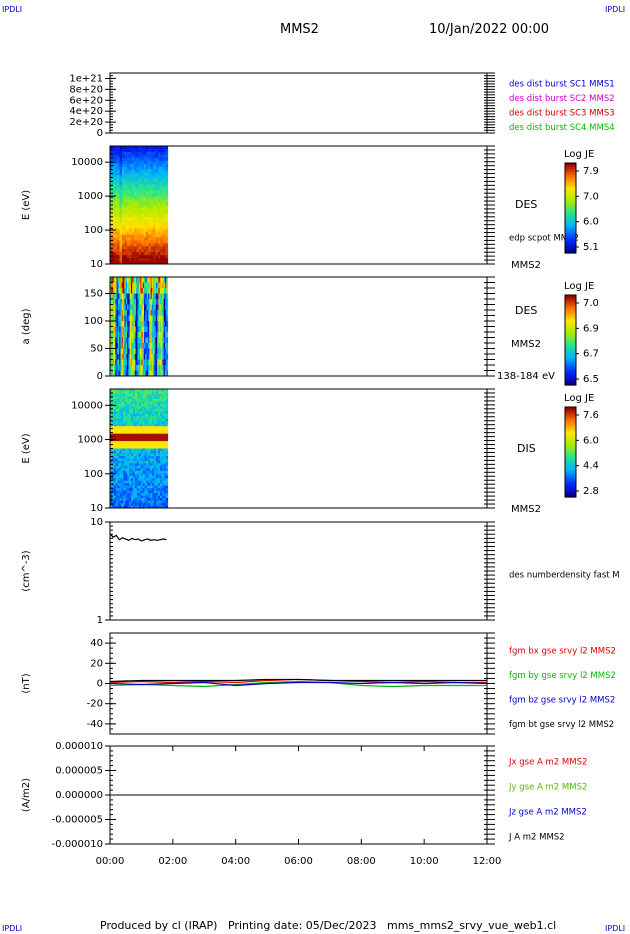 The image size is (630, 934). What do you see at coordinates (472, 925) in the screenshot?
I see `footer-filename: mms_mms2_srvy_vue_web1.cl` at bounding box center [472, 925].